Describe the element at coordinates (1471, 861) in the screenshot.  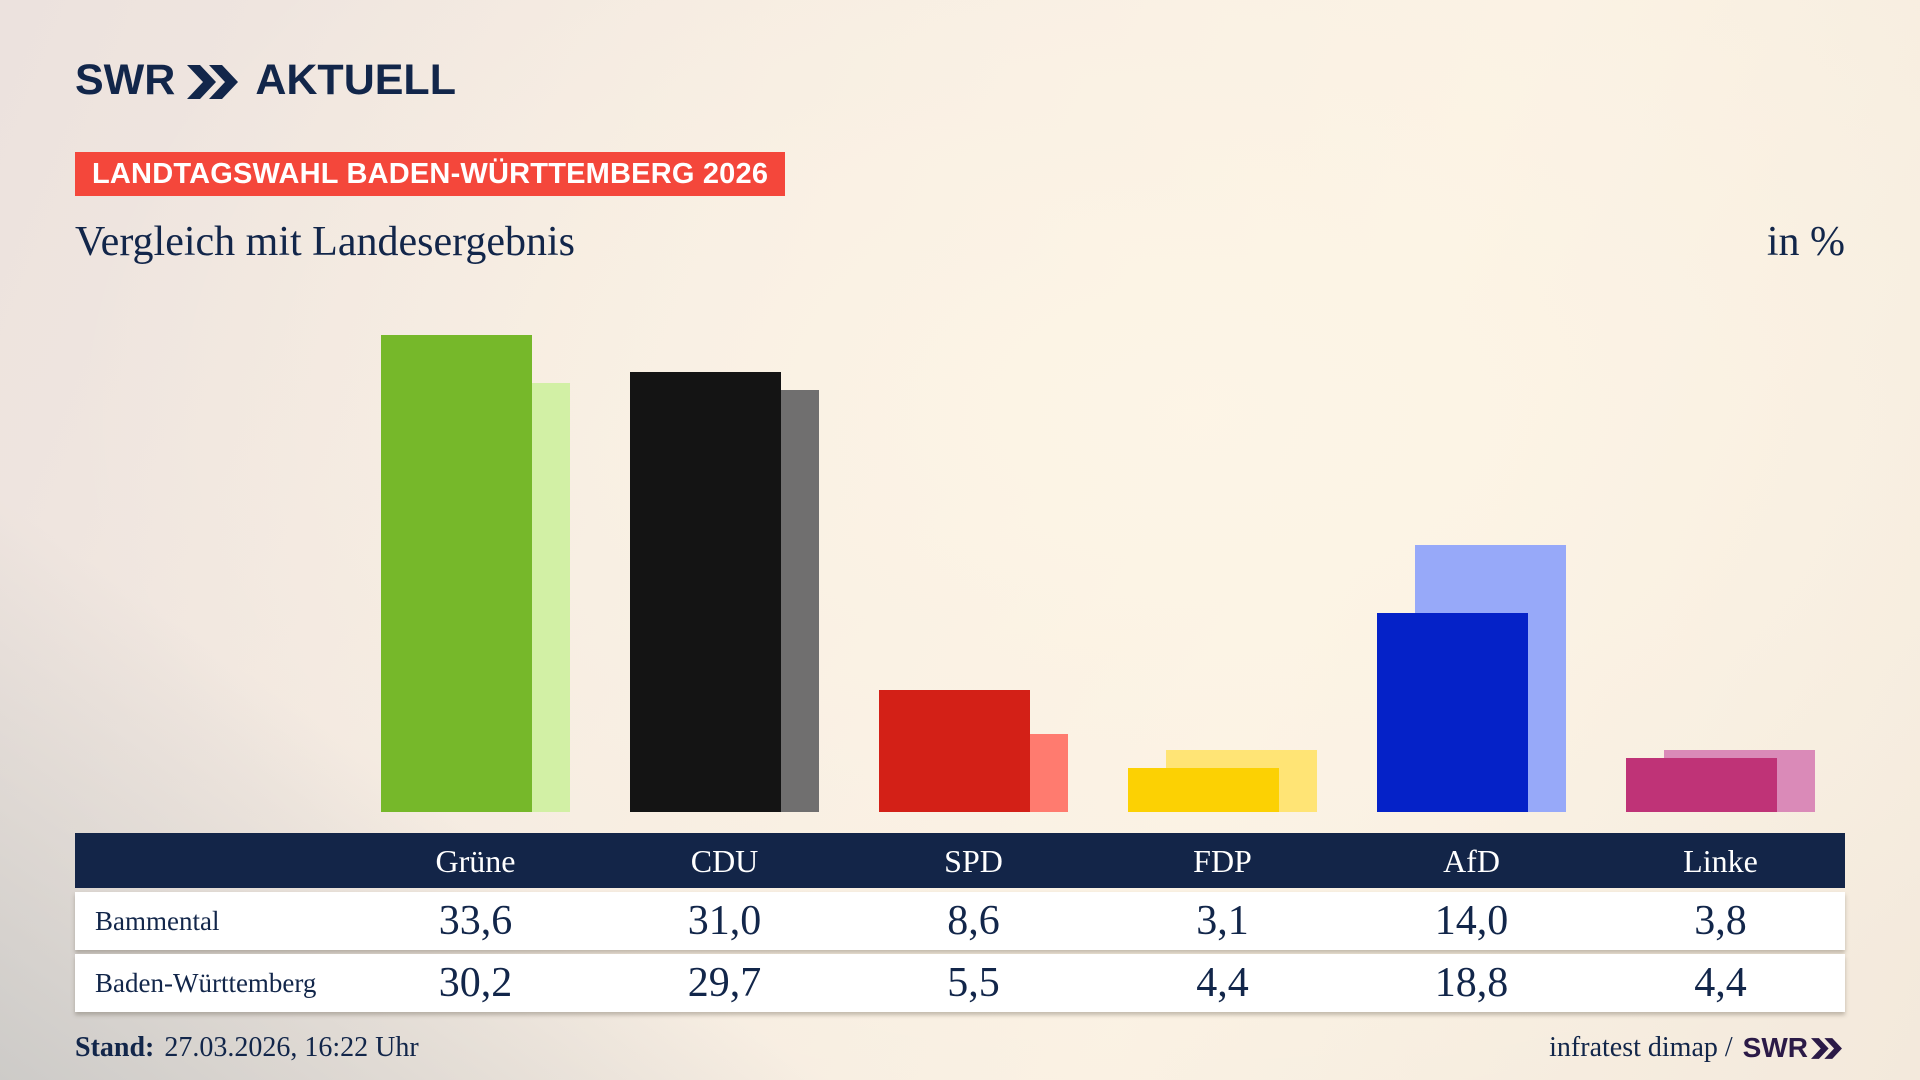
I see `header-party-afd: AfD` at that location.